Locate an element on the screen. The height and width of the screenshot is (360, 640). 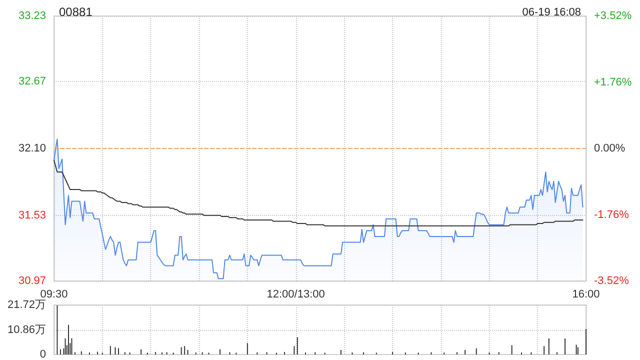
y-tick-label: 32.10 is located at coordinates (32, 148).